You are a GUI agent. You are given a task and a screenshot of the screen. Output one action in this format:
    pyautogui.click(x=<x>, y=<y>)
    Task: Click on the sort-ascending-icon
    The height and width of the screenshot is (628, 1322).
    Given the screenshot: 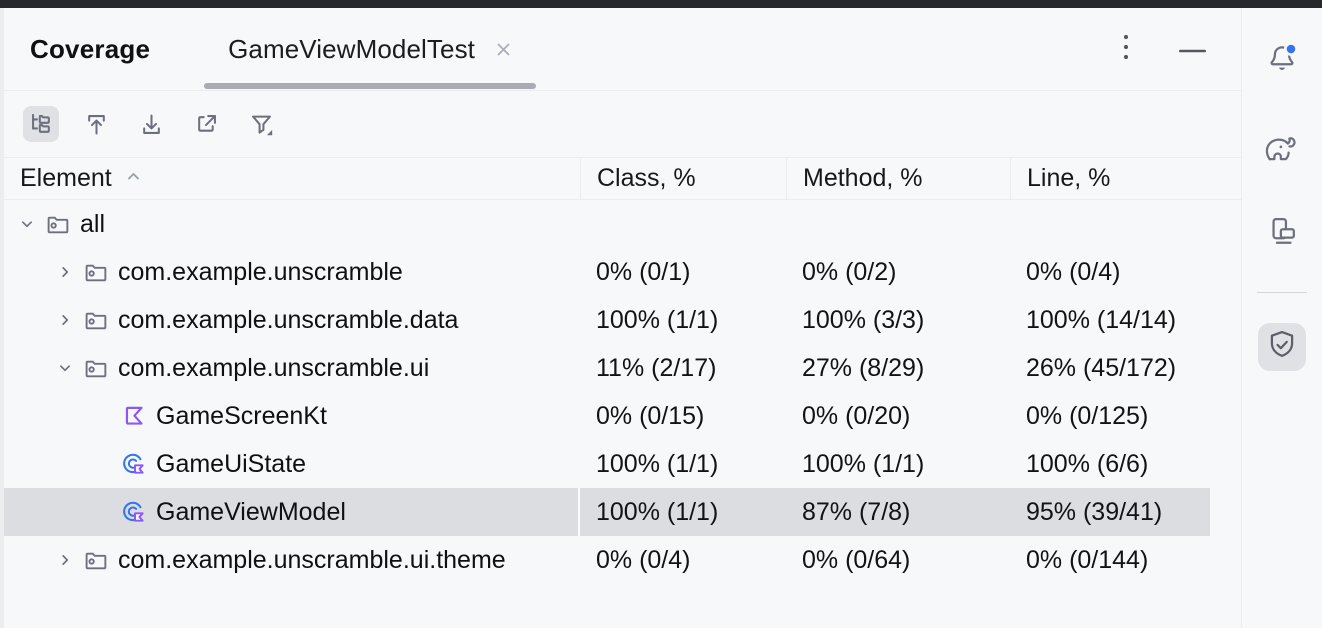 What is the action you would take?
    pyautogui.click(x=133, y=178)
    